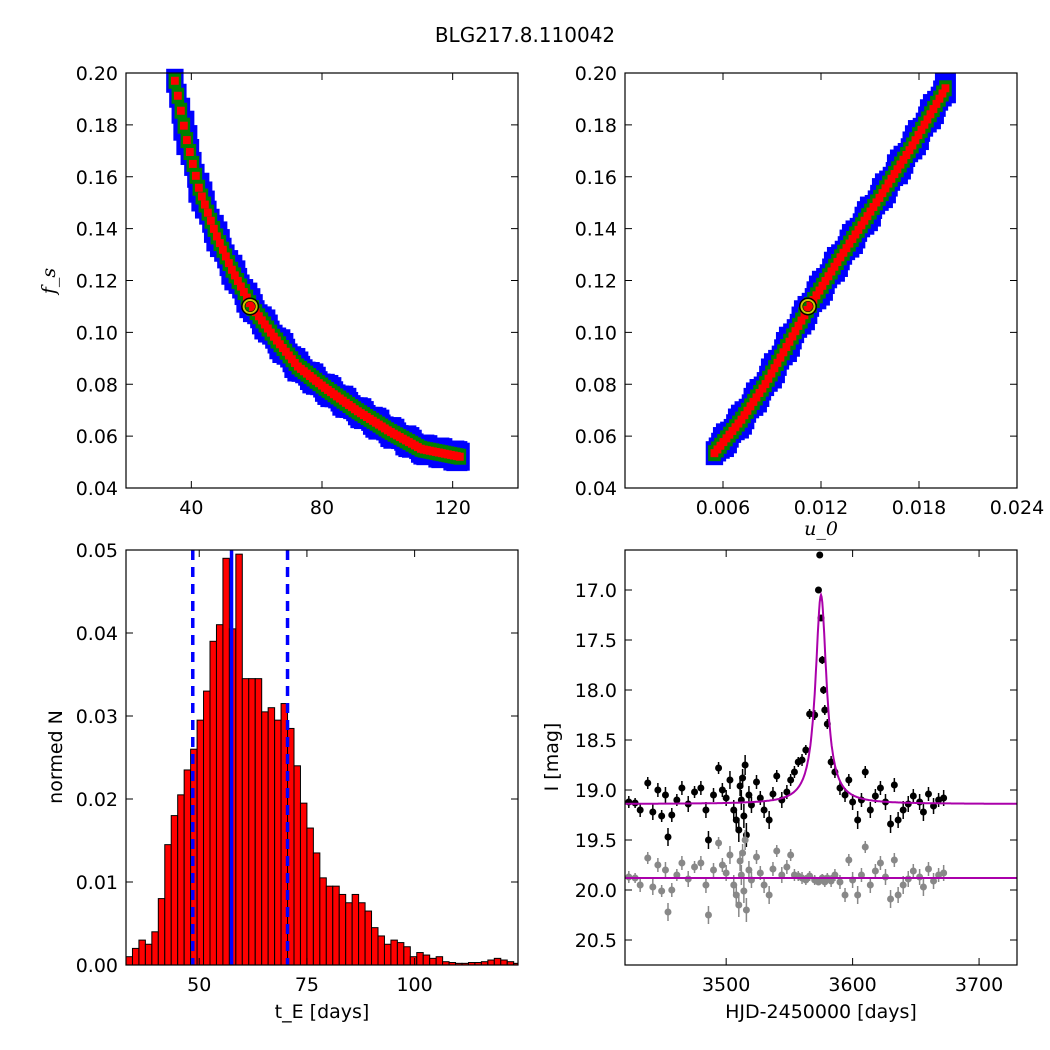 The image size is (1050, 1050). Describe the element at coordinates (821, 529) in the screenshot. I see `x-axis-label: u_0` at that location.